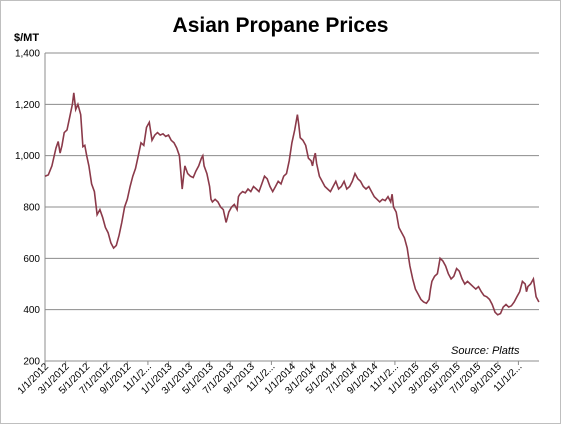 The image size is (561, 424). Describe the element at coordinates (31, 310) in the screenshot. I see `y-tick-label: 400` at that location.